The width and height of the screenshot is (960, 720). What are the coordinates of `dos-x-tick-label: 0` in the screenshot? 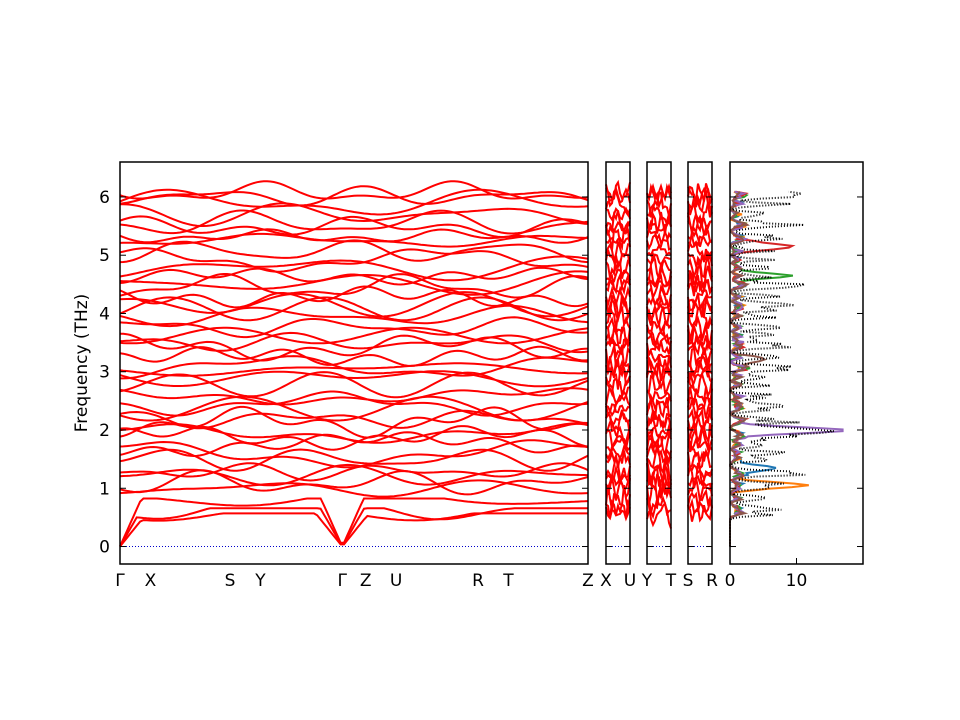 It's located at (730, 581).